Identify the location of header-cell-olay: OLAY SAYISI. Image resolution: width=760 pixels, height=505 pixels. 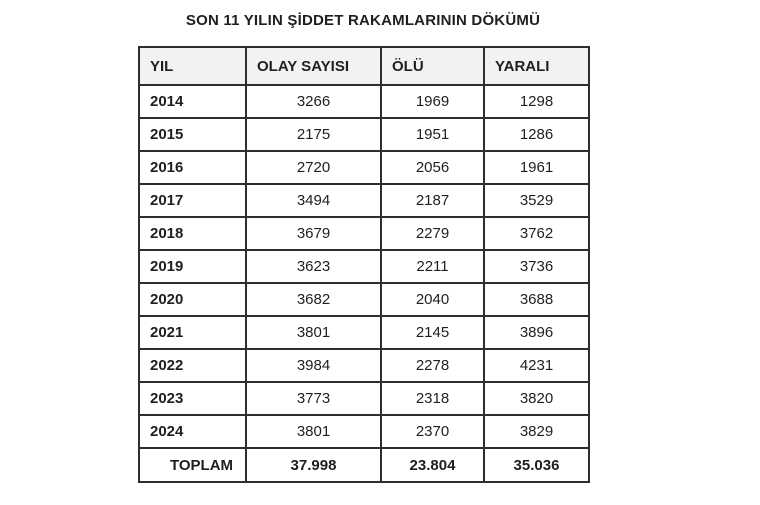
(313, 66).